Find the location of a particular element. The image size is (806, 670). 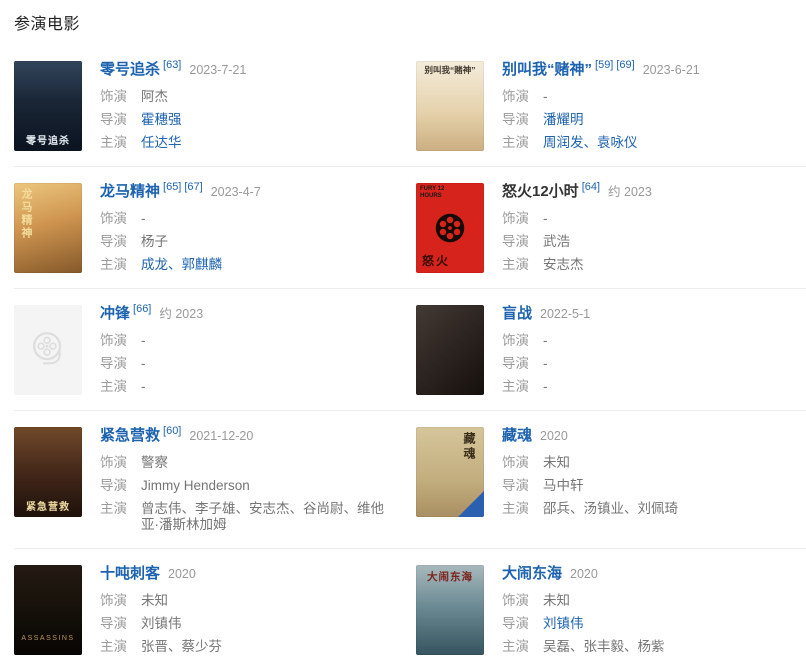

movie-title-link: 别叫我“赌神” is located at coordinates (547, 69).